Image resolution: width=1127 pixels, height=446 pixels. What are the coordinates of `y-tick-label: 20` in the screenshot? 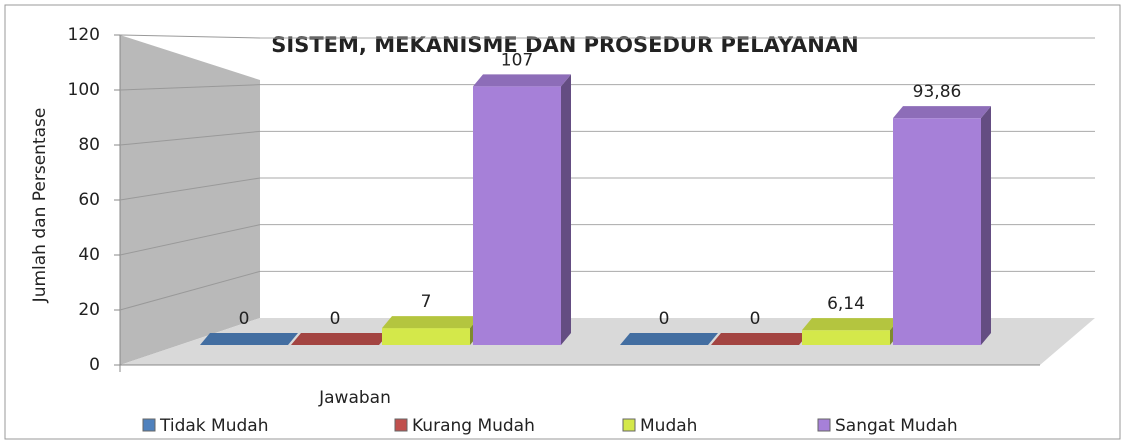 It's located at (89, 310).